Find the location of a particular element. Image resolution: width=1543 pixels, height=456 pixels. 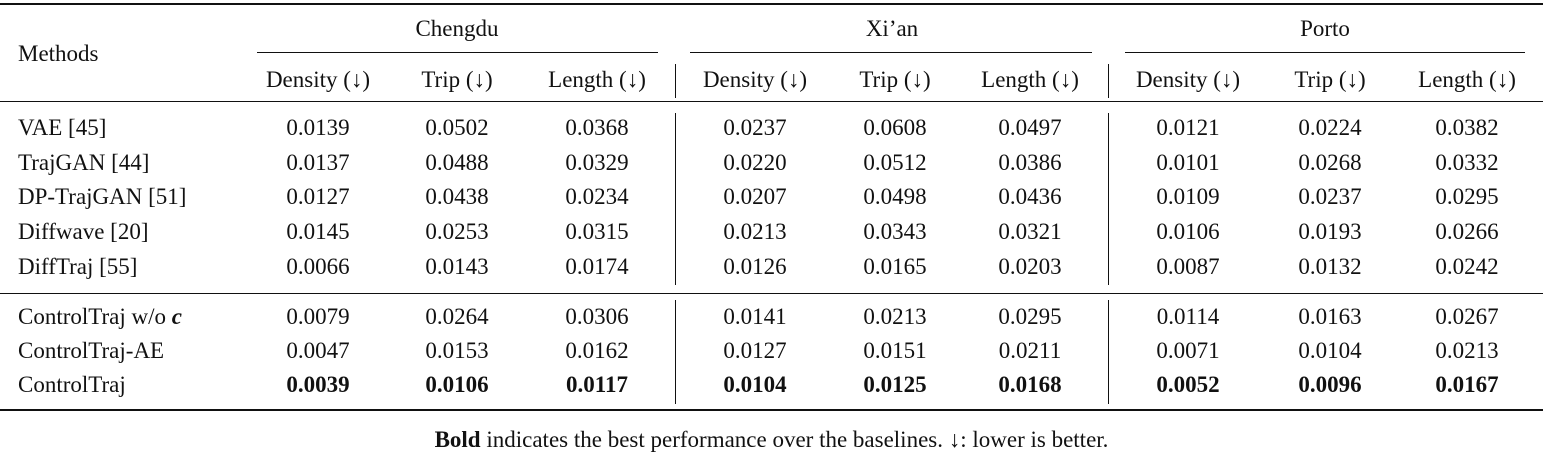

value-cell: 0.0168 is located at coordinates (1030, 384).